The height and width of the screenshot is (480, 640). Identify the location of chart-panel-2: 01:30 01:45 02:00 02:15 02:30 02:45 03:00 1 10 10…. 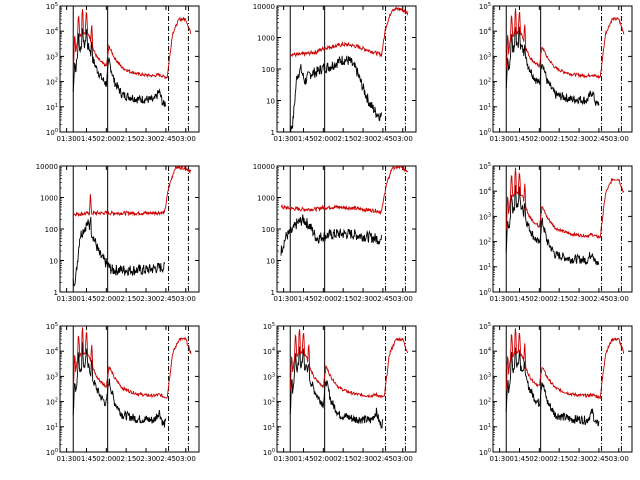
(335, 73).